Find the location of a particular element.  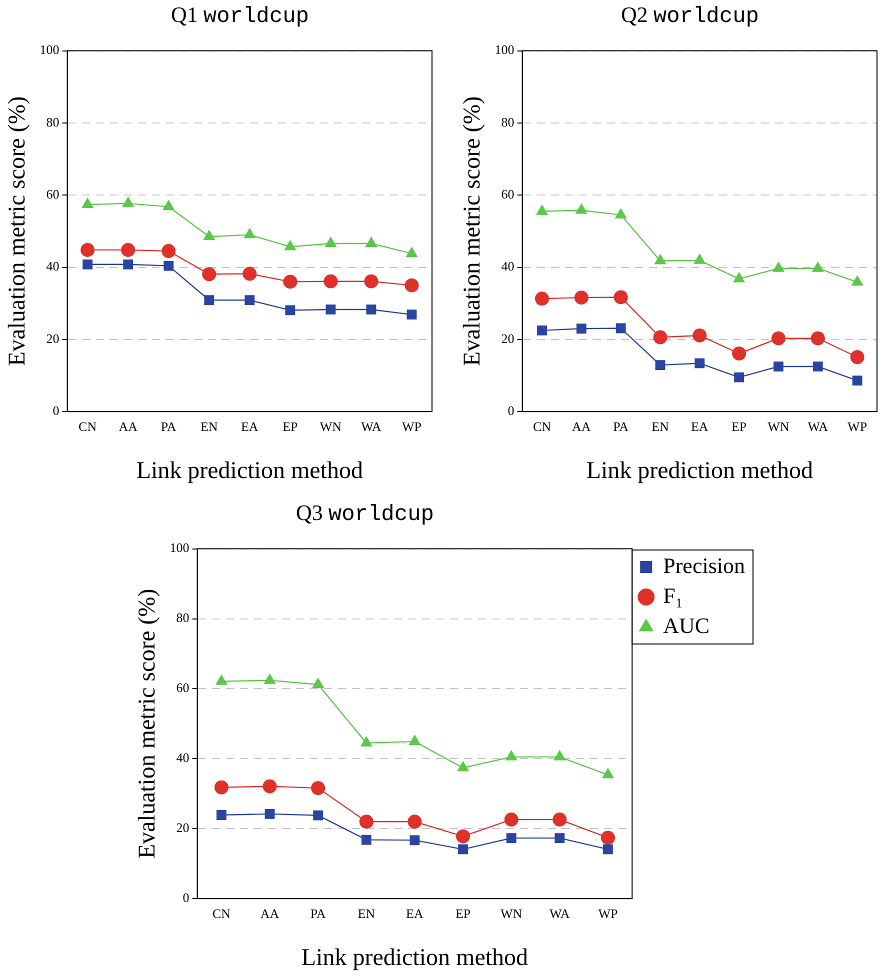

chart-title: Q1 worldcup is located at coordinates (239, 15).